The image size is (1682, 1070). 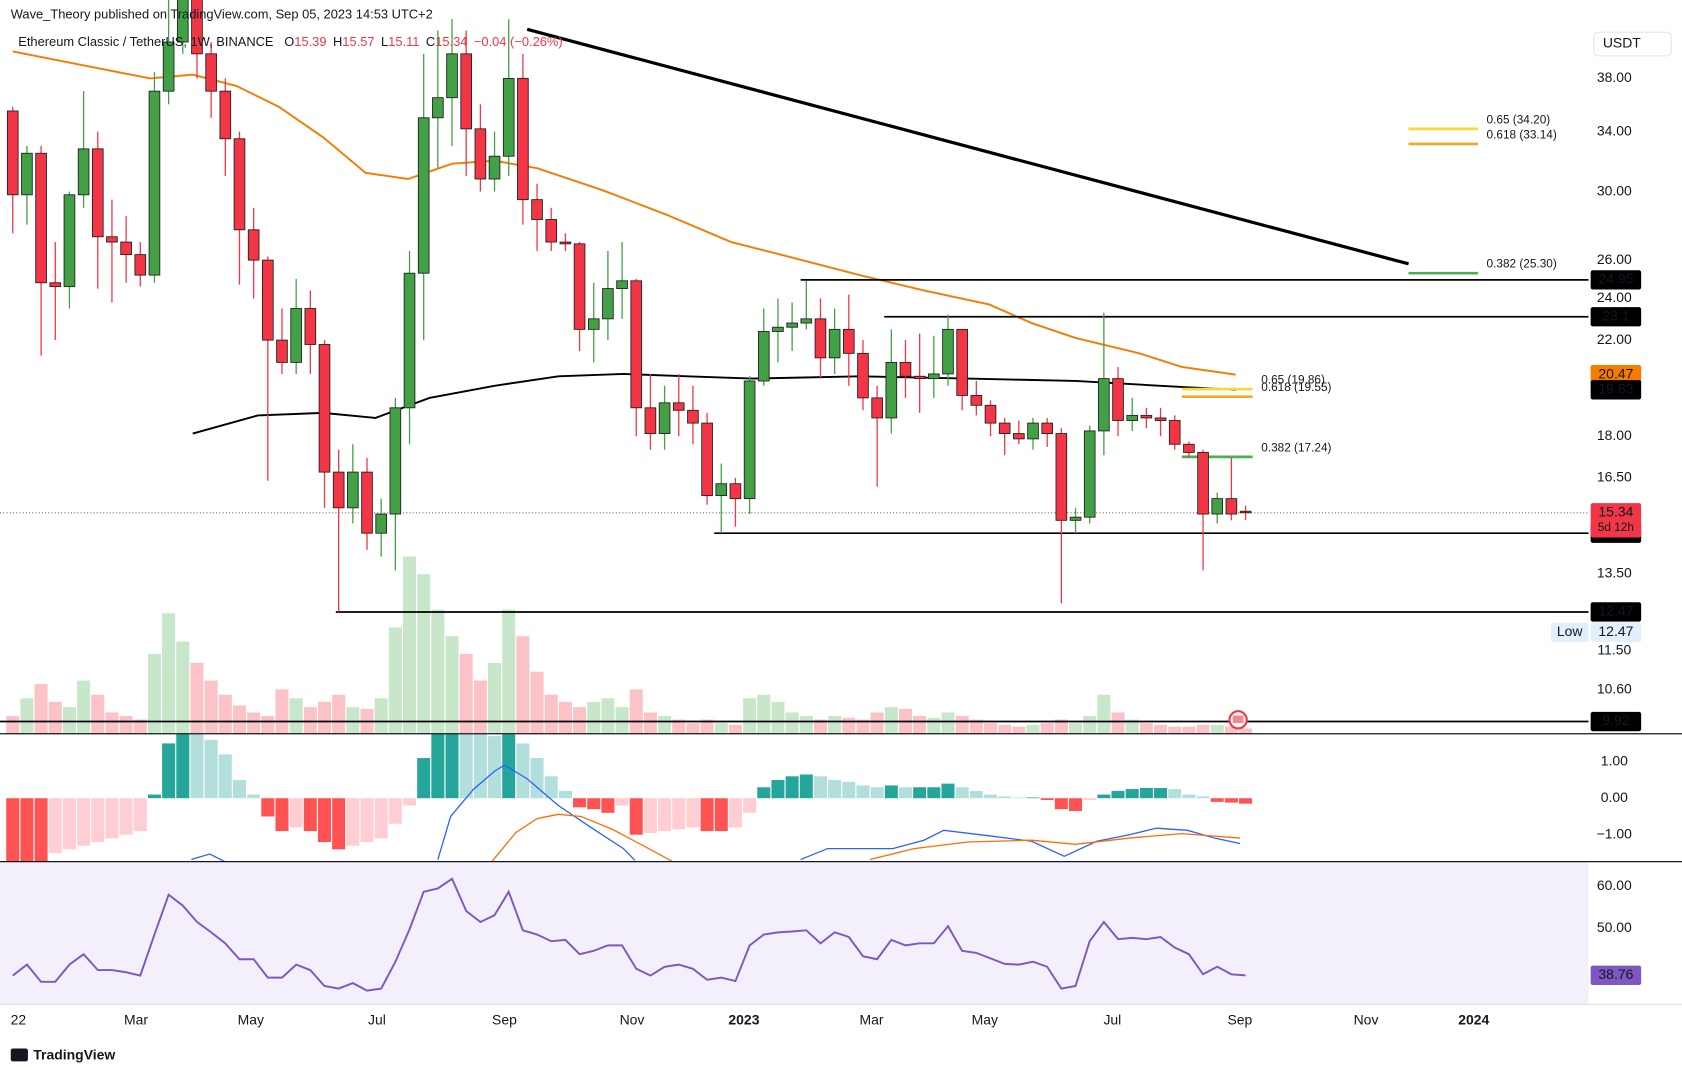 I want to click on fib-label: 0.65 (19.86), so click(x=1293, y=380).